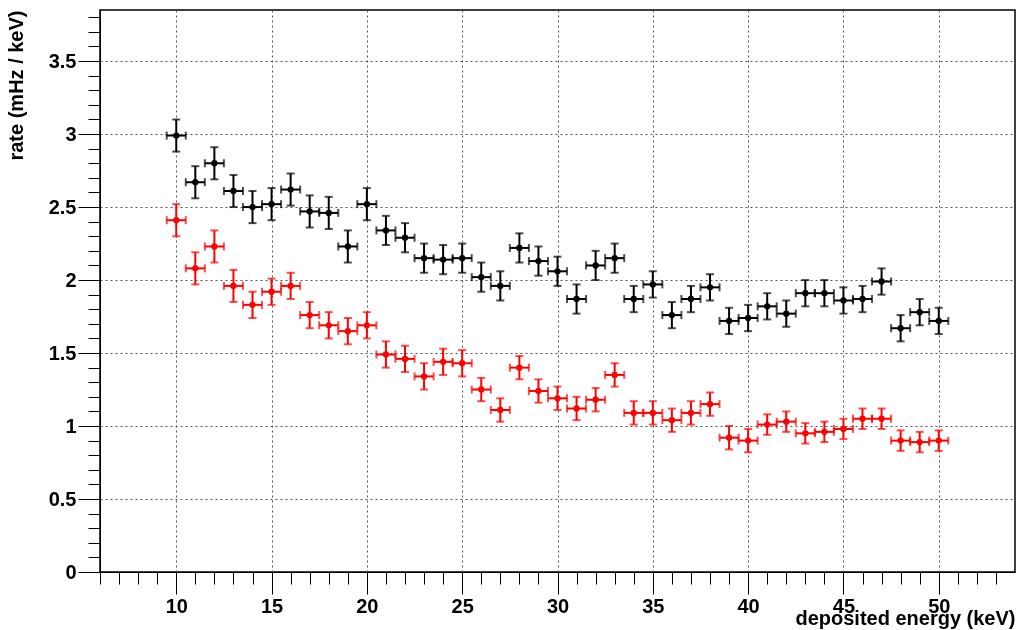  Describe the element at coordinates (71, 425) in the screenshot. I see `y-tick-label: 1` at that location.